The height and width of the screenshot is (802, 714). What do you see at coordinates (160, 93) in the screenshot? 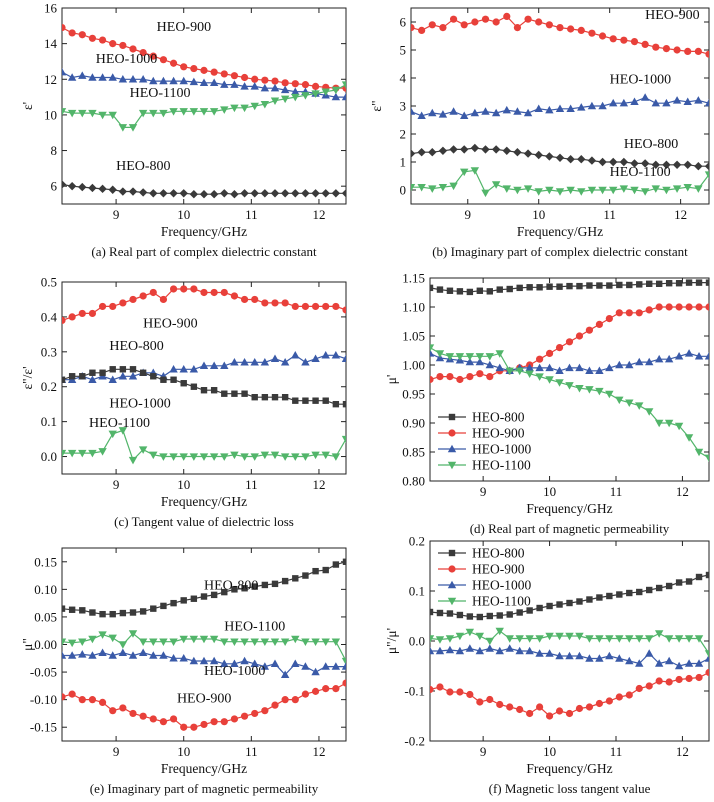
I see `series-annotation: HEO-1100` at bounding box center [160, 93].